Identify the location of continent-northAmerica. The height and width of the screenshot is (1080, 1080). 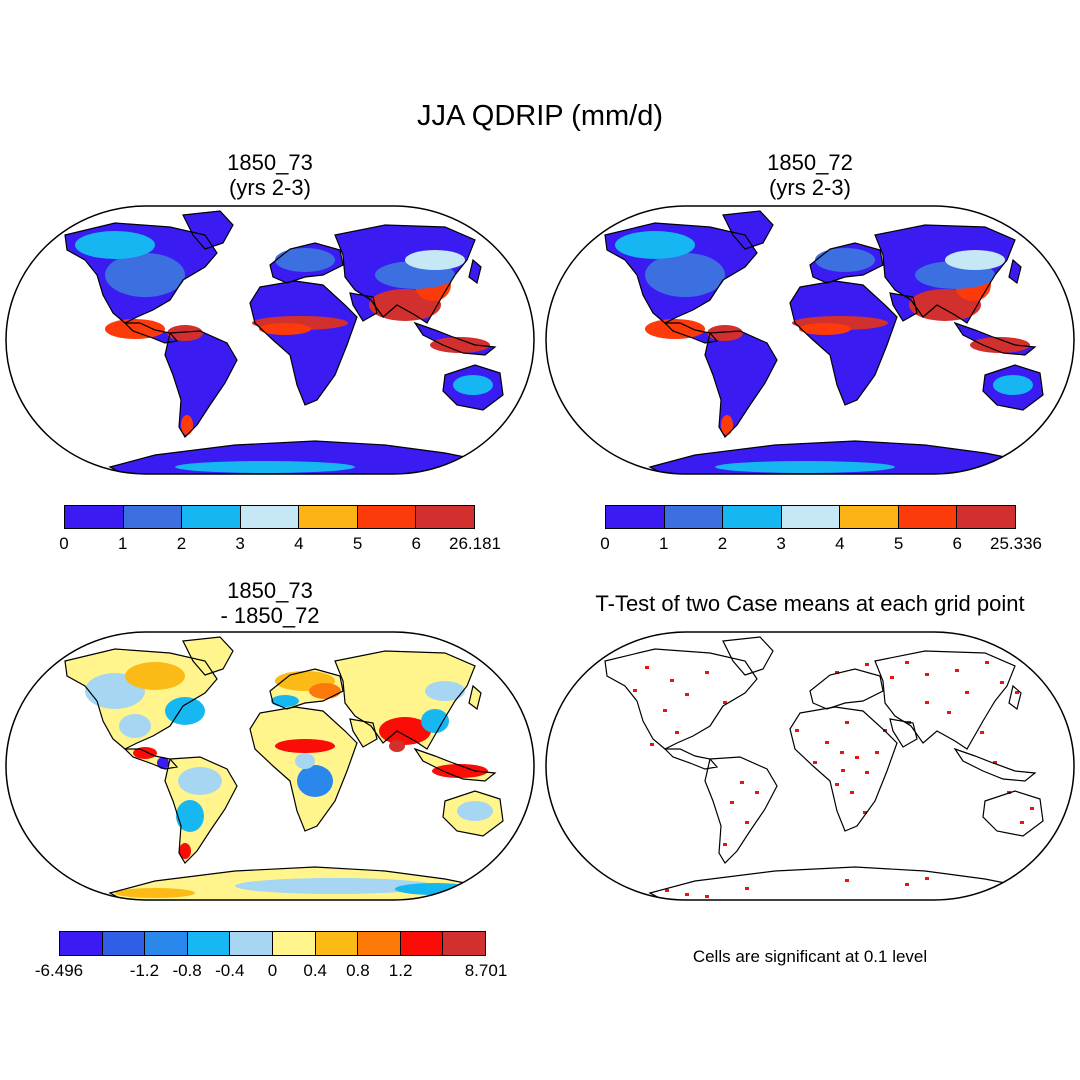
(681, 699).